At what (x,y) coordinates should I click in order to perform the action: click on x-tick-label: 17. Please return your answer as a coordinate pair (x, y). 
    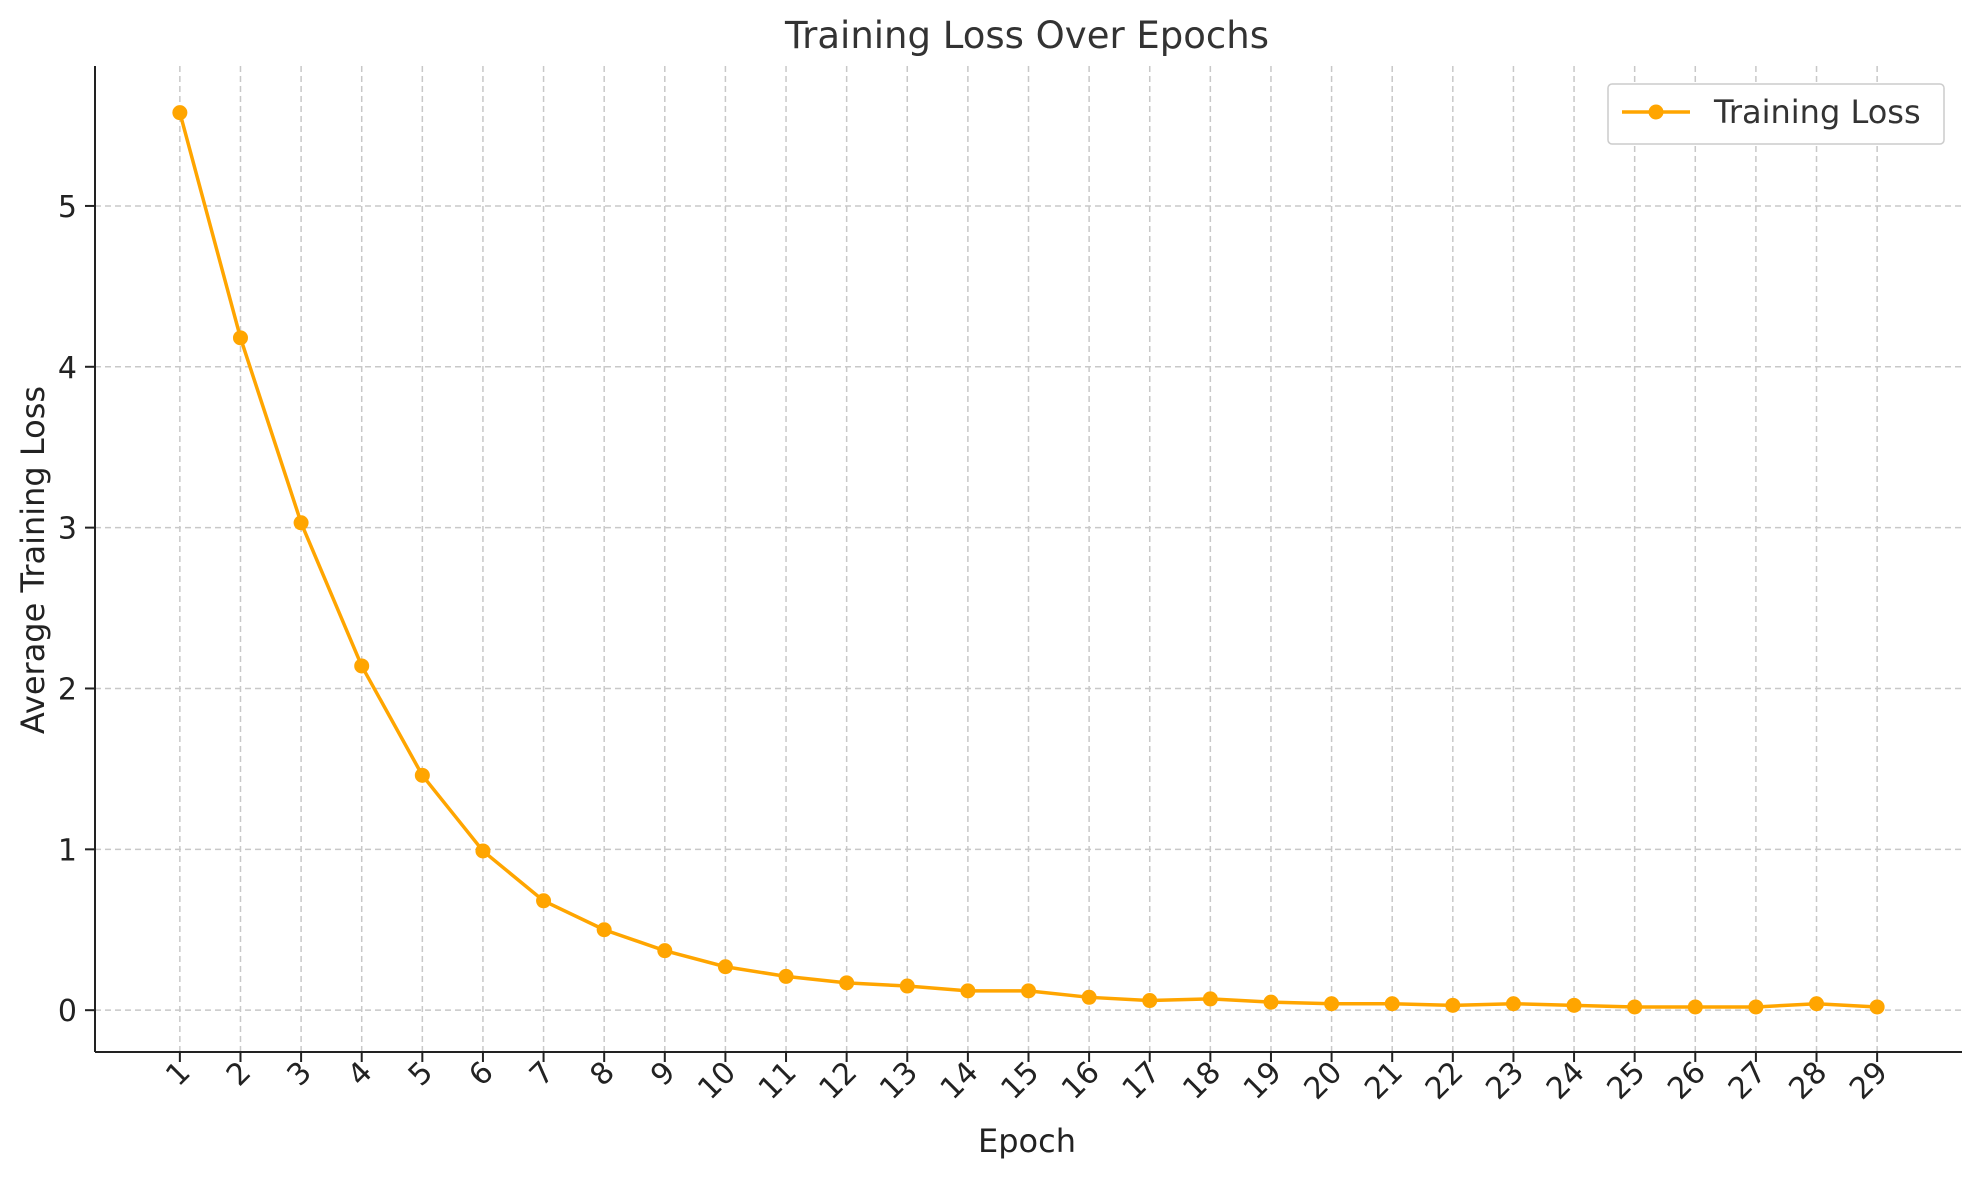
    Looking at the image, I should click on (1142, 1081).